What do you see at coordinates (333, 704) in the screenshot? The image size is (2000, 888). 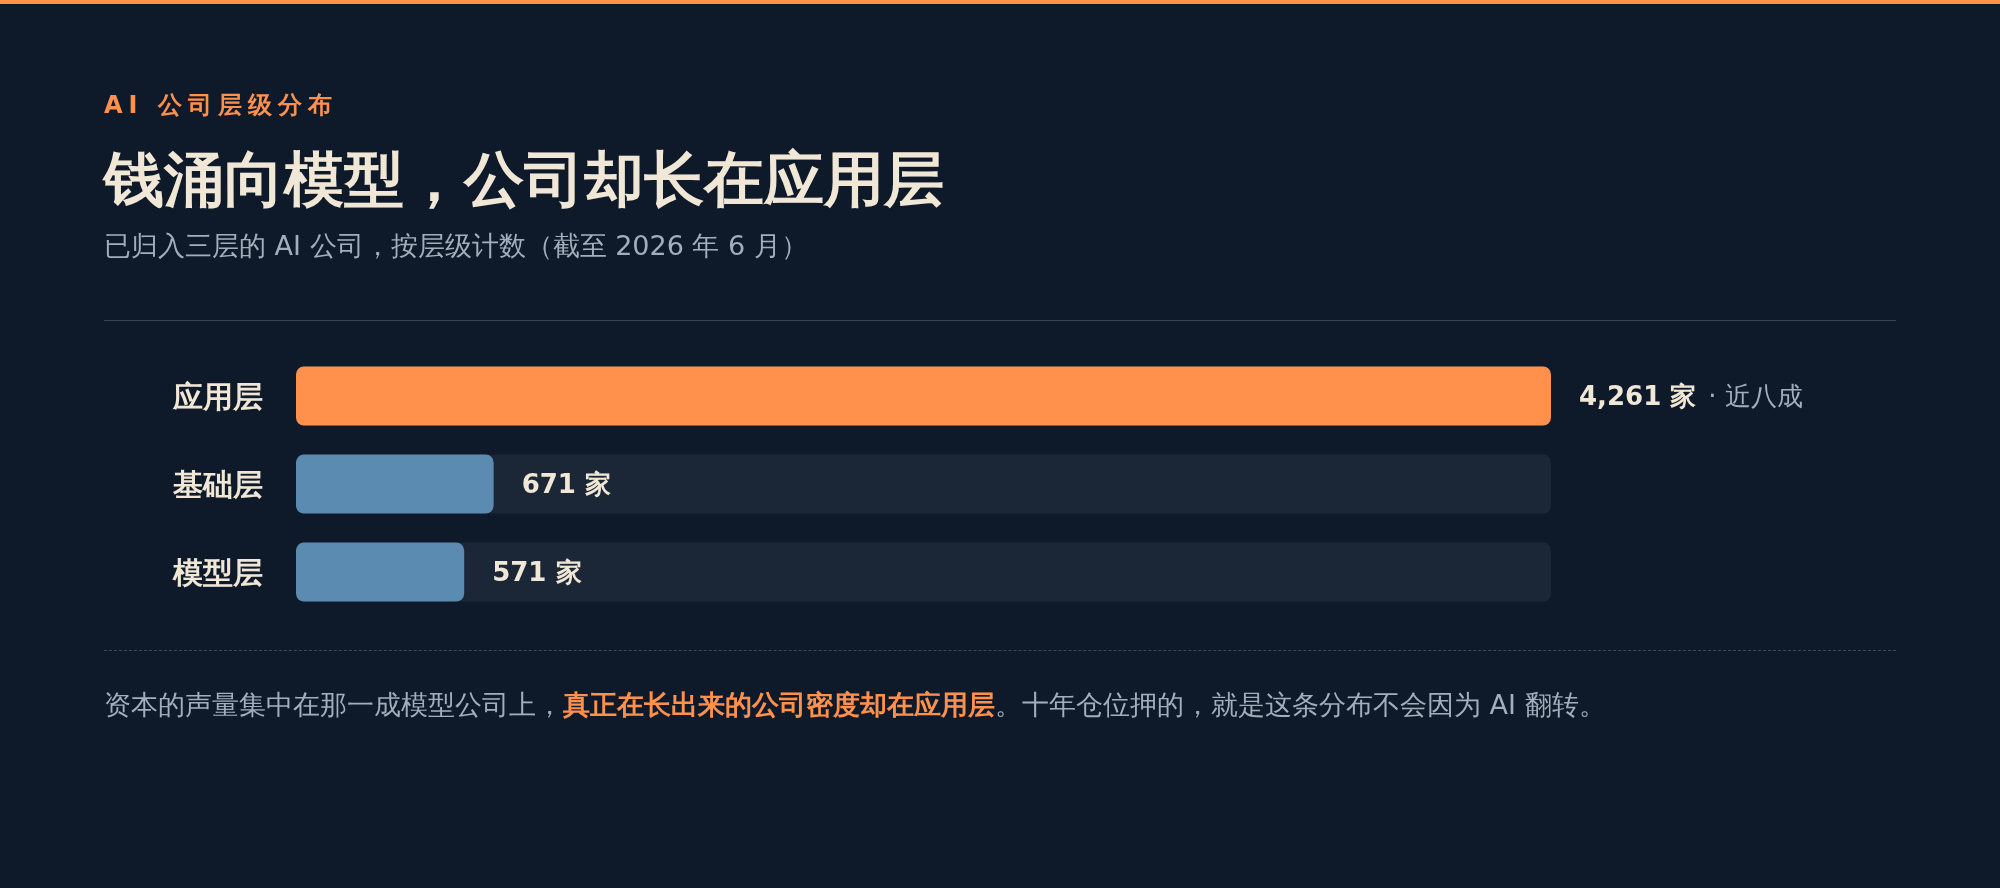 I see `text: 资本的声量集中在那一成模型公司上，` at bounding box center [333, 704].